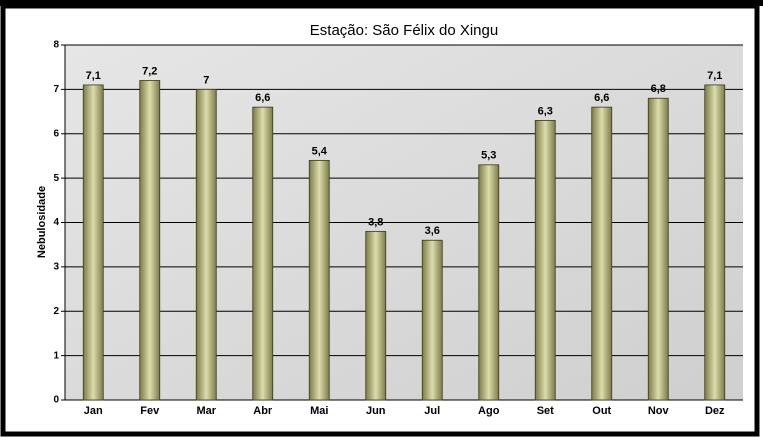  I want to click on x-tick-label: Nov, so click(659, 411).